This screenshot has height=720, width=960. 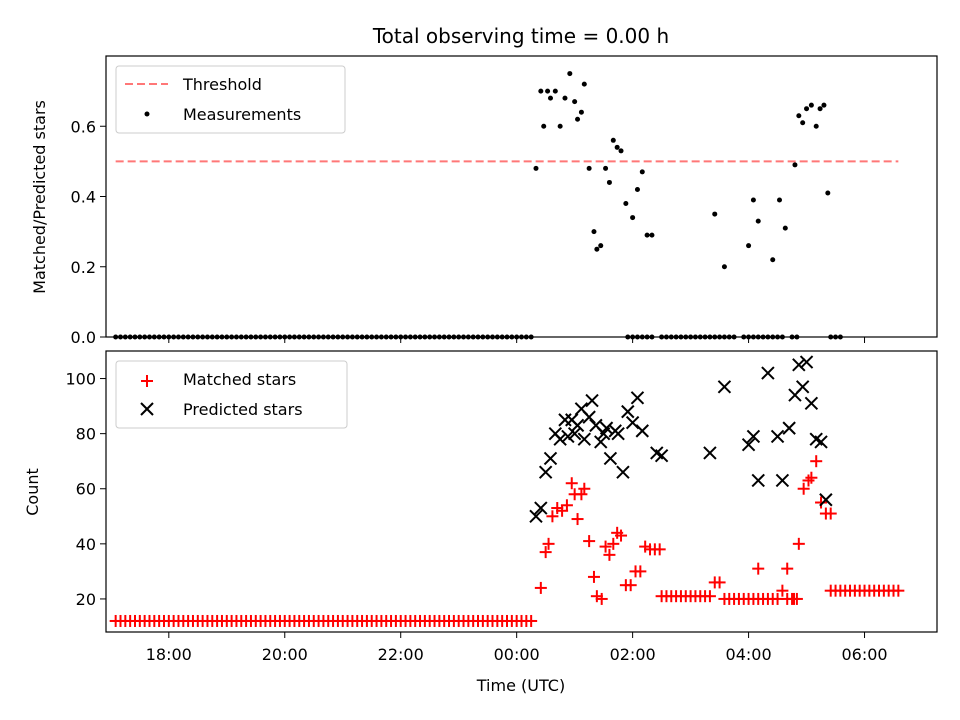 I want to click on threshold-legend-label: Threshold, so click(x=222, y=84).